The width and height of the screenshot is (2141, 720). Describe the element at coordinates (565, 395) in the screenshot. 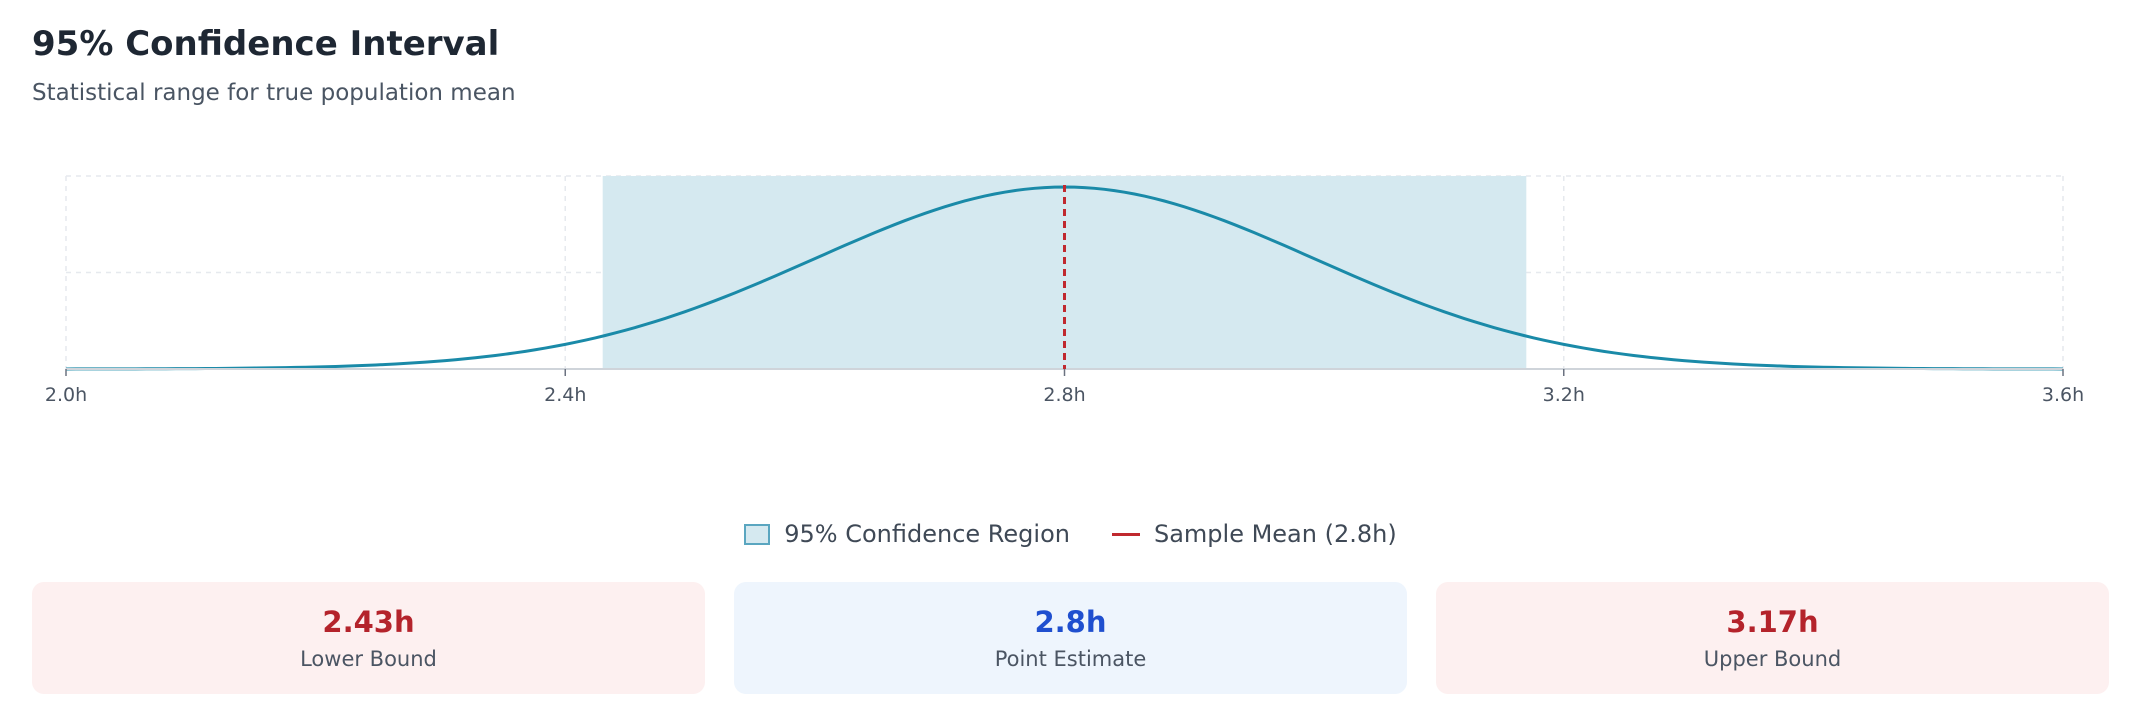

I see `x-tick-label: 2.4h` at that location.